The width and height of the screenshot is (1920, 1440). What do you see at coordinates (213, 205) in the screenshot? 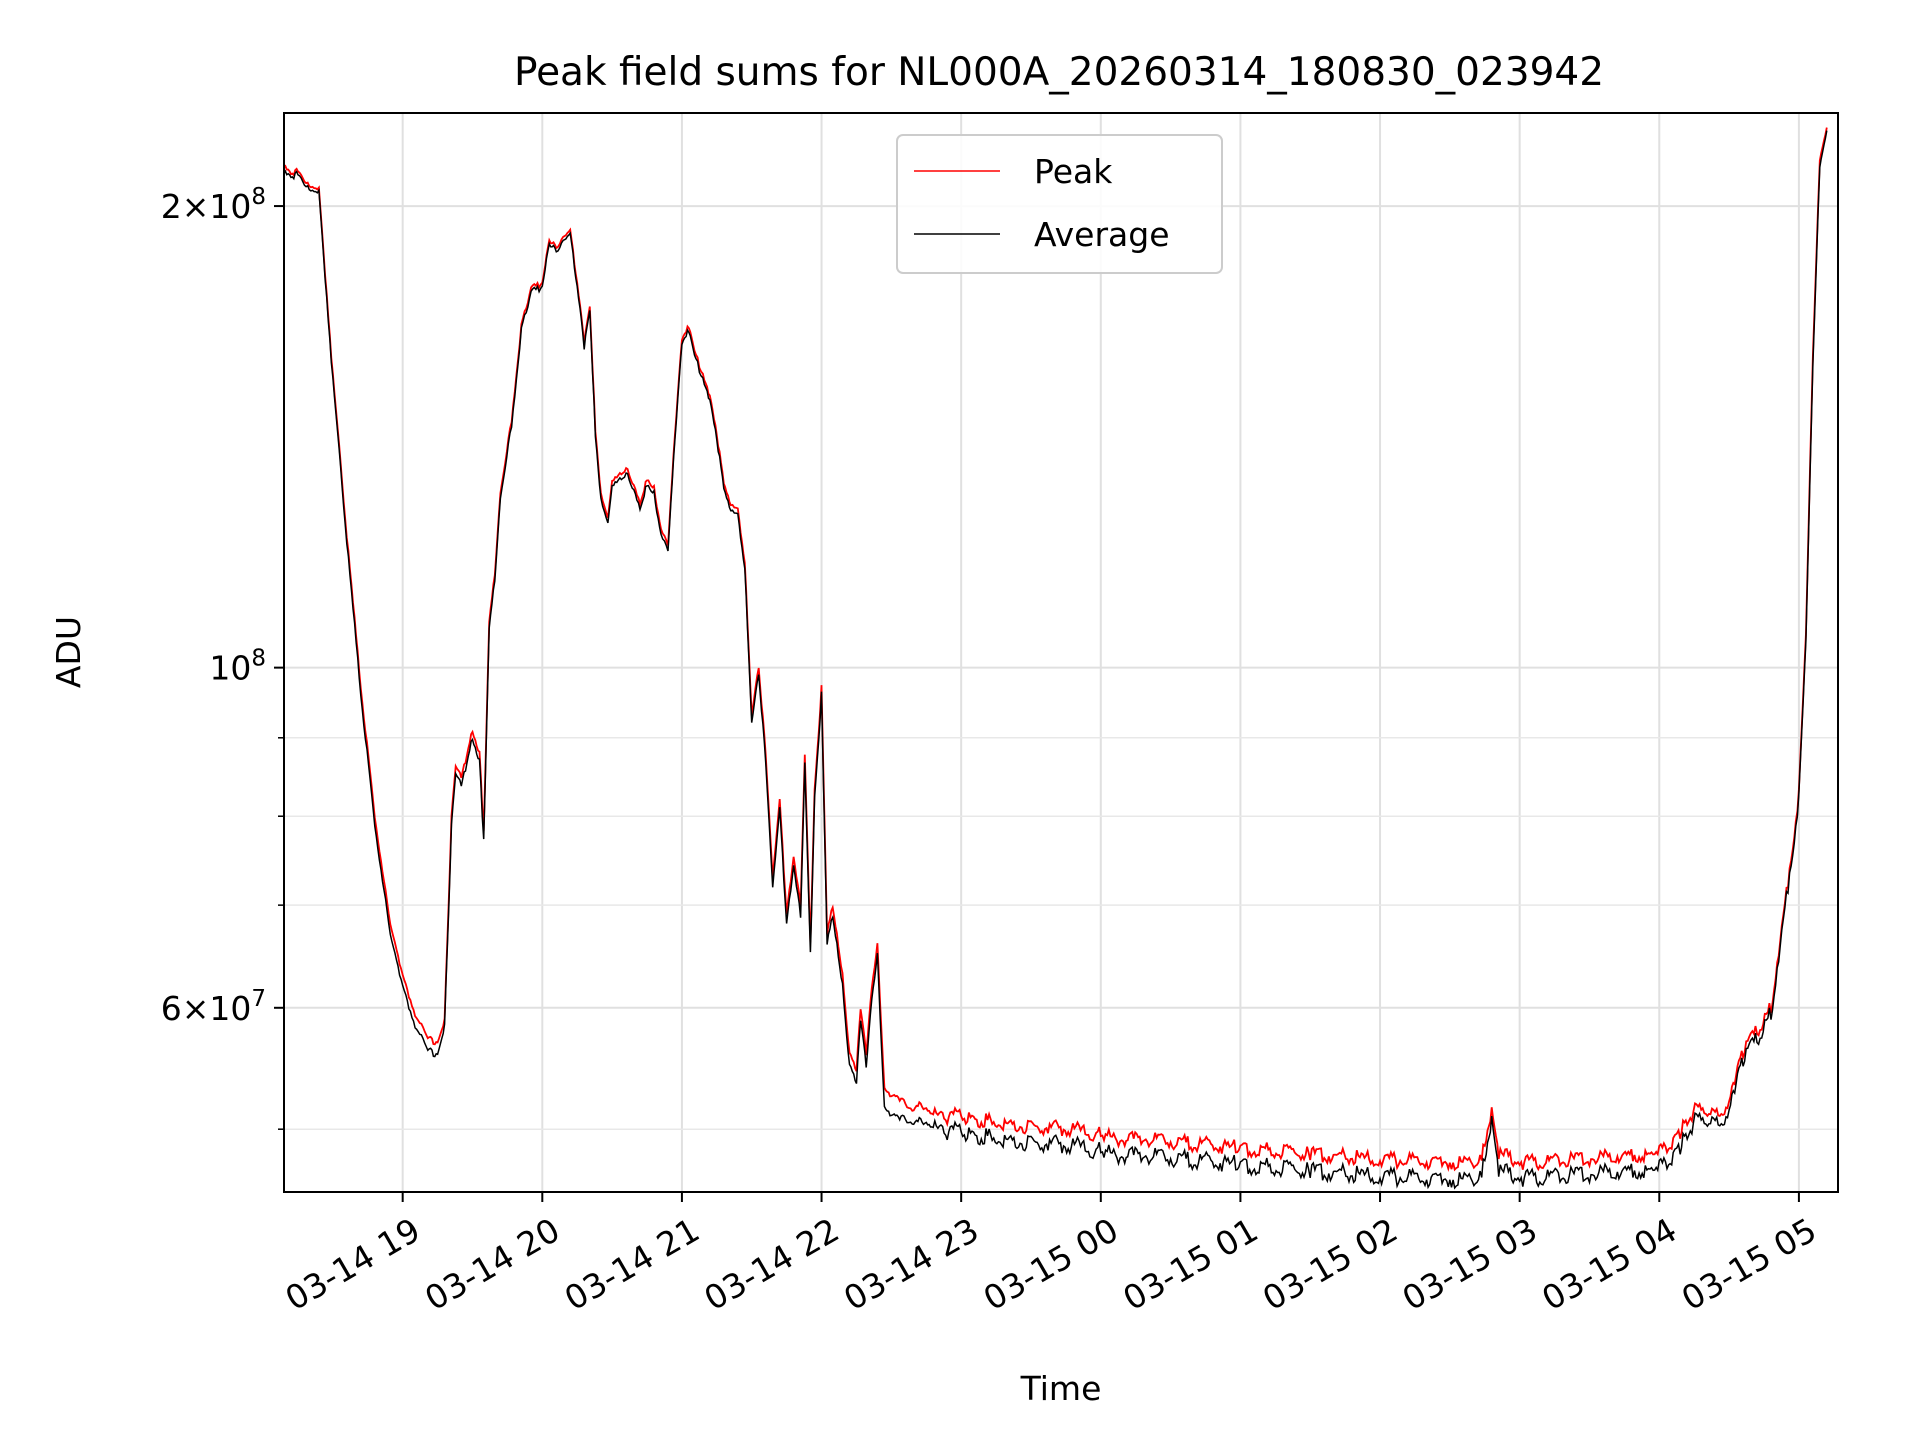
I see `y-tick-label: 2×108` at bounding box center [213, 205].